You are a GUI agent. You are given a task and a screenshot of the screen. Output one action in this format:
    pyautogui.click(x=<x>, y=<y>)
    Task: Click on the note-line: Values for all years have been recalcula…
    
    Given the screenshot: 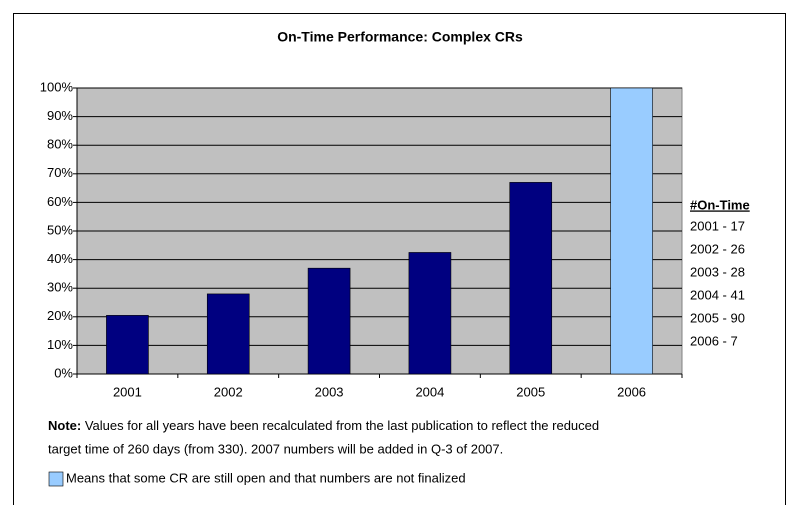 What is the action you would take?
    pyautogui.click(x=342, y=425)
    